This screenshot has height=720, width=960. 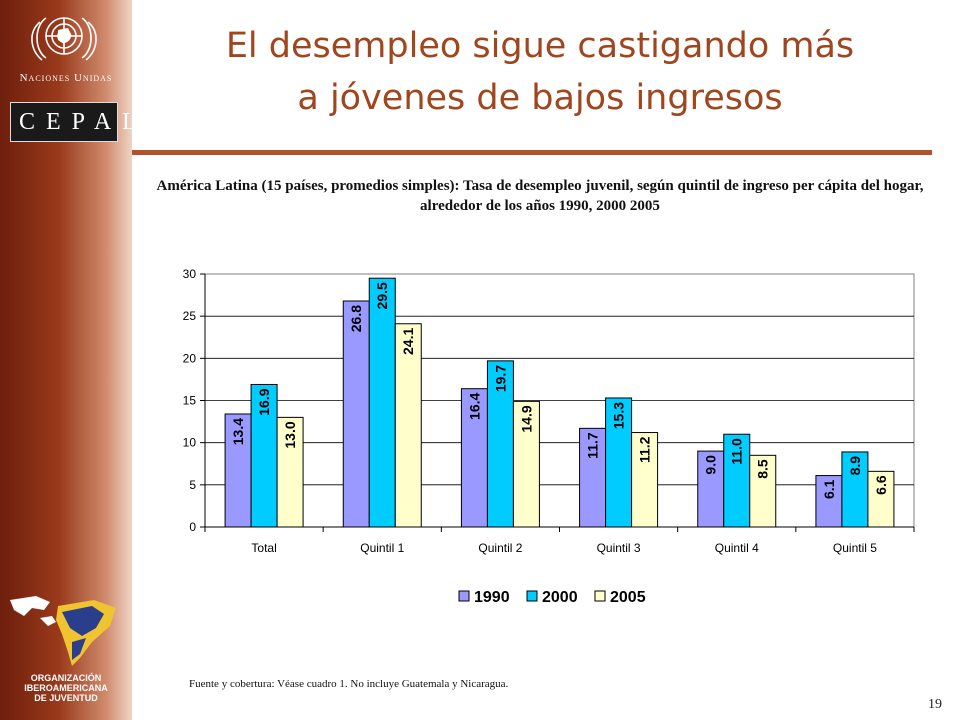 I want to click on data-label: 6.6, so click(x=881, y=485).